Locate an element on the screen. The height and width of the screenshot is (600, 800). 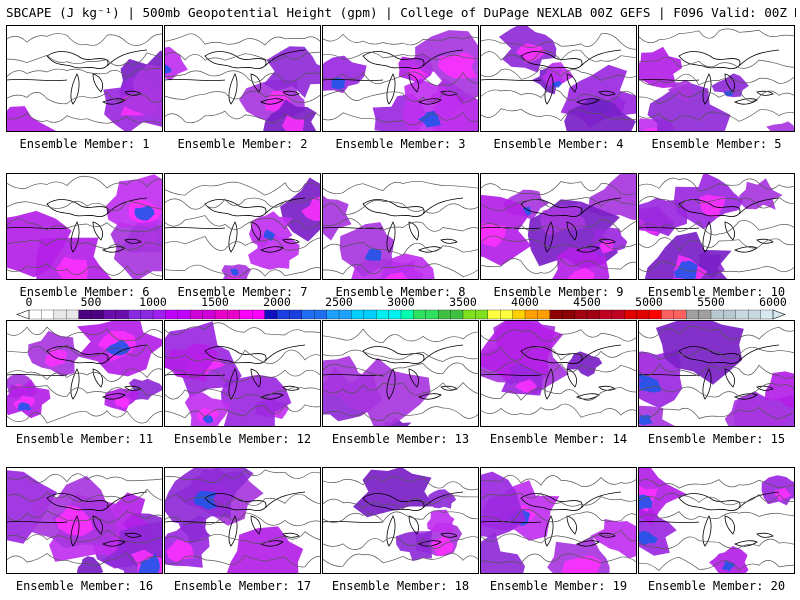
panel-label: Ensemble Member: 19 is located at coordinates (558, 586).